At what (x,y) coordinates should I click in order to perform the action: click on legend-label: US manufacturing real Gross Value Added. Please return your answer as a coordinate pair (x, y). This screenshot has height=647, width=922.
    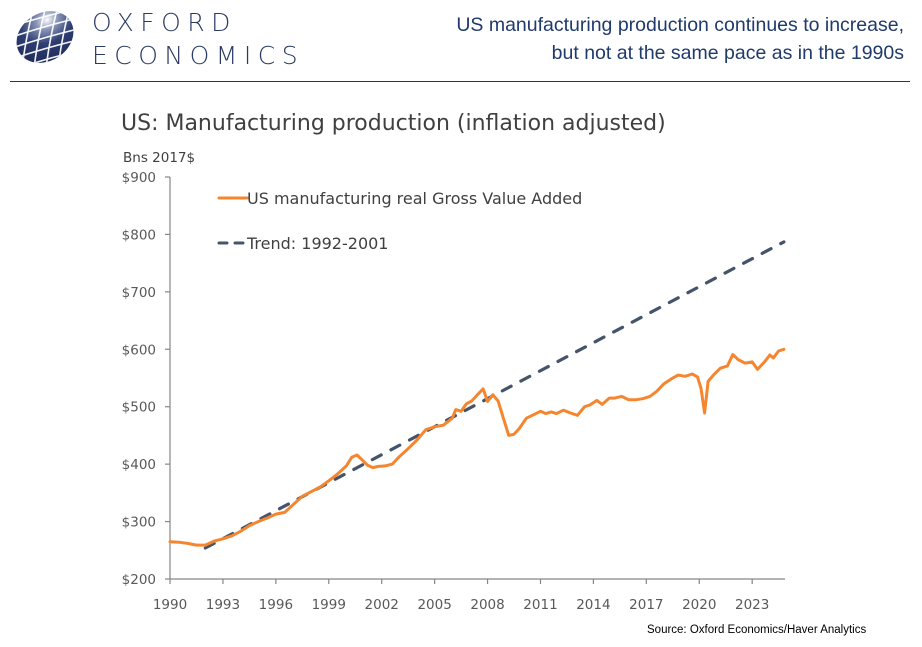
    Looking at the image, I should click on (414, 198).